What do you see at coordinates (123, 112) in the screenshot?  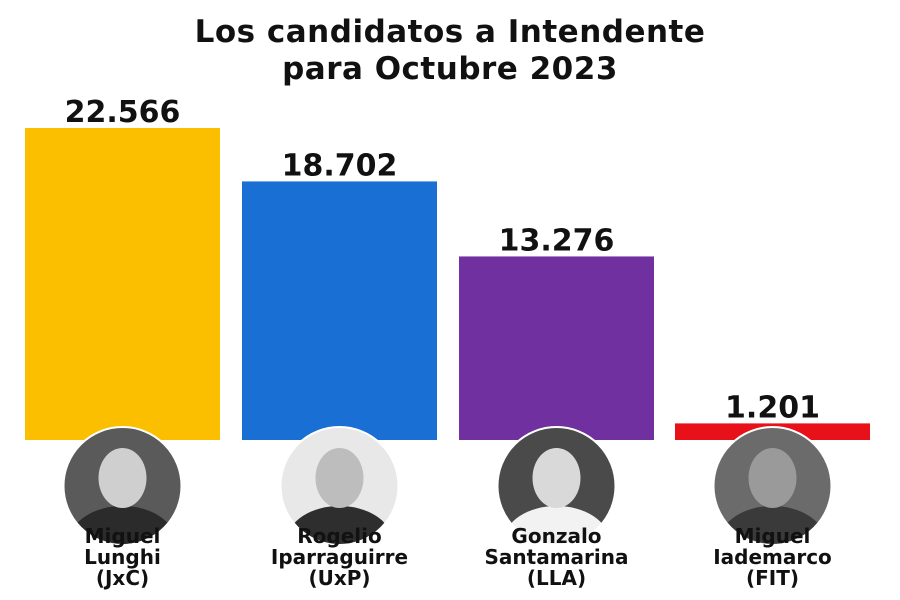 I see `value-label-1: 22.566` at bounding box center [123, 112].